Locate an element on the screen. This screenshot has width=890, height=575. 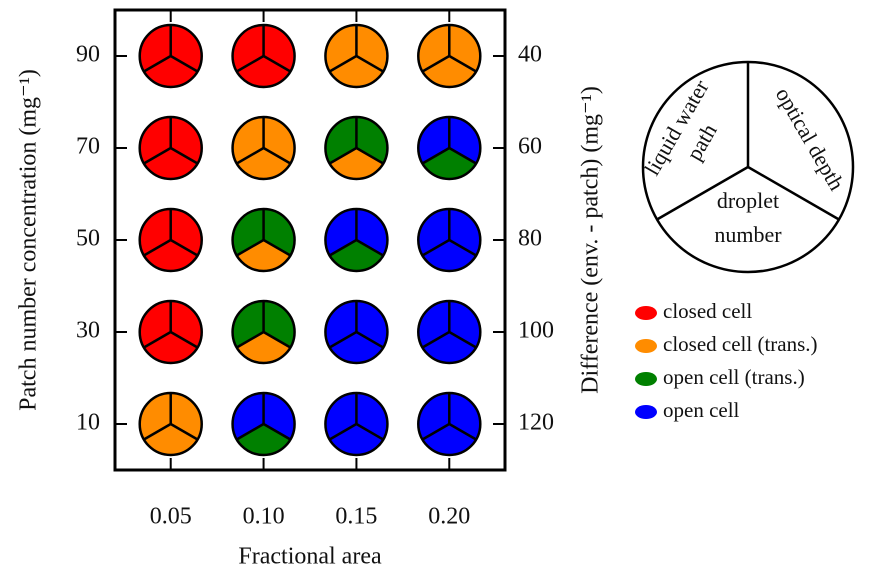
y2-tick-label: 120 is located at coordinates (536, 423).